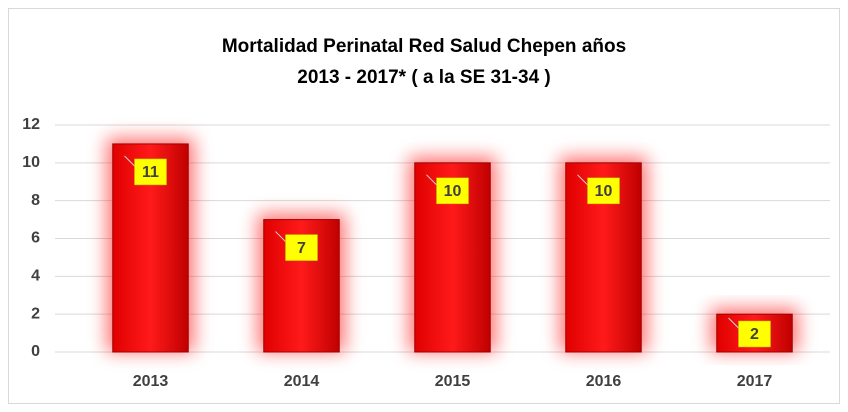  I want to click on y-tick-label: 12, so click(31, 124).